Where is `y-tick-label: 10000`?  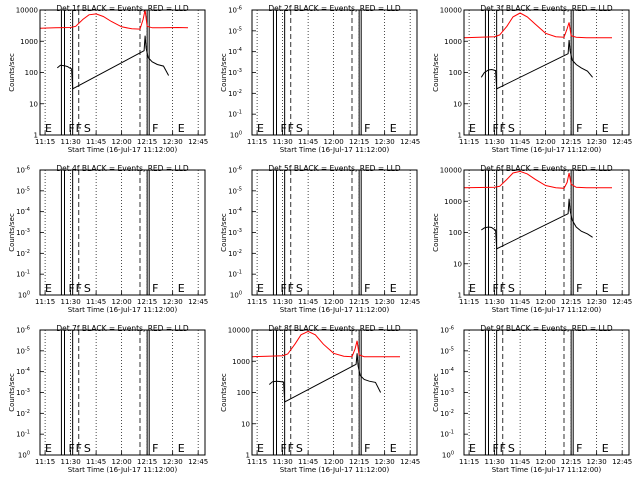 y-tick-label: 10000 is located at coordinates (27, 11).